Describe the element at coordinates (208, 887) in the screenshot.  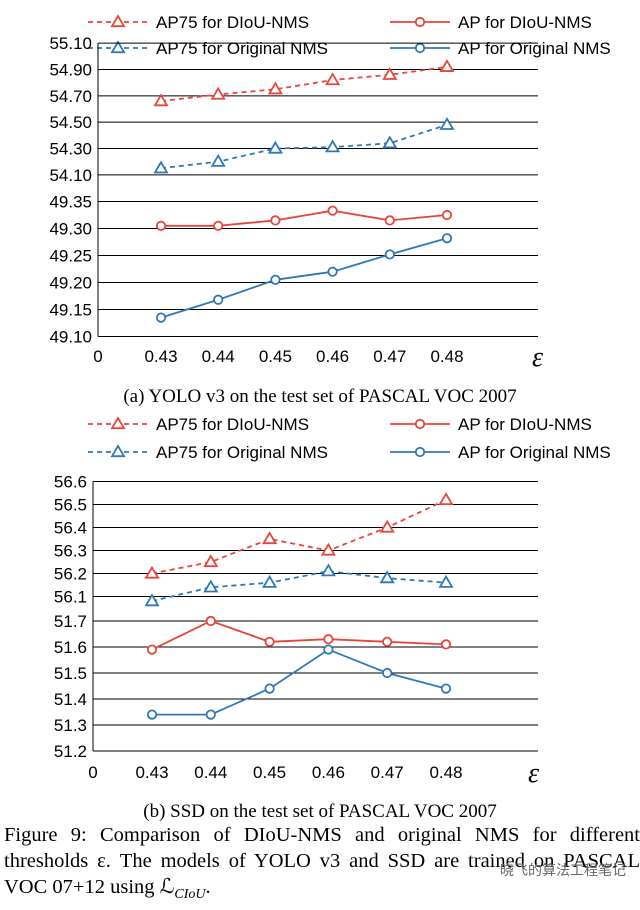
I see `caption-end: .` at that location.